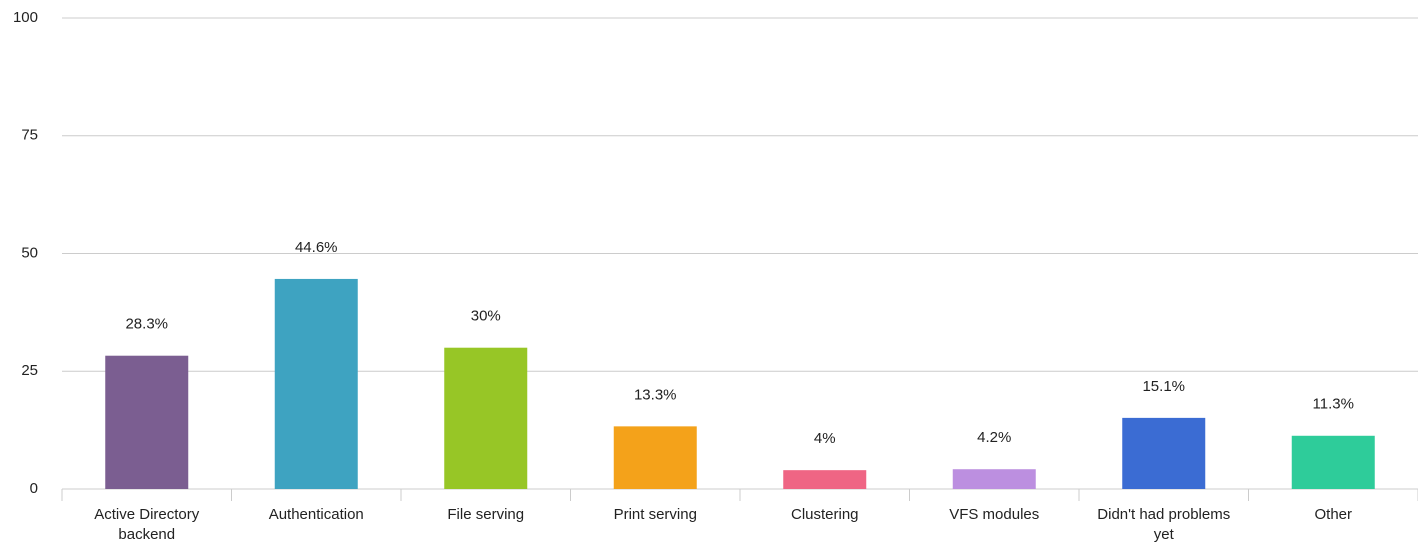  I want to click on y-tick-label: 50, so click(29, 252).